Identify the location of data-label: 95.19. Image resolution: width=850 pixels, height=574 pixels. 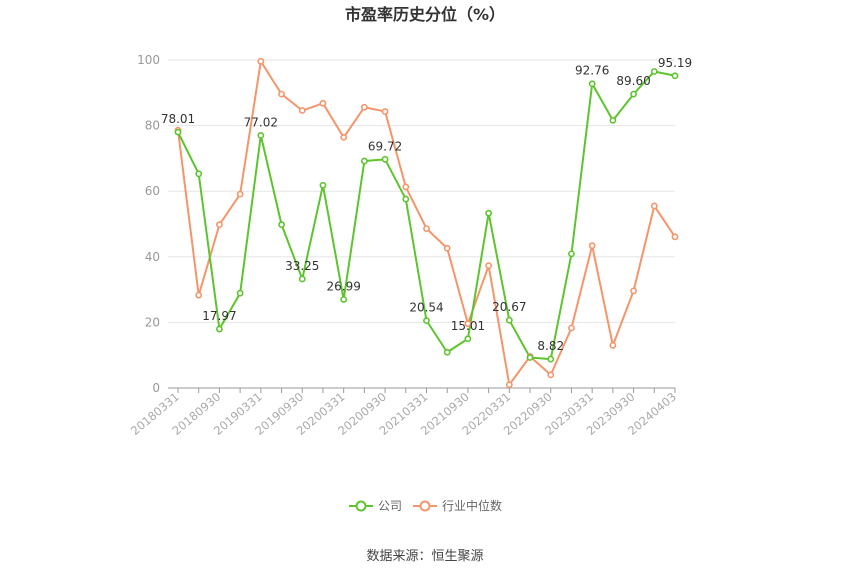
(675, 63).